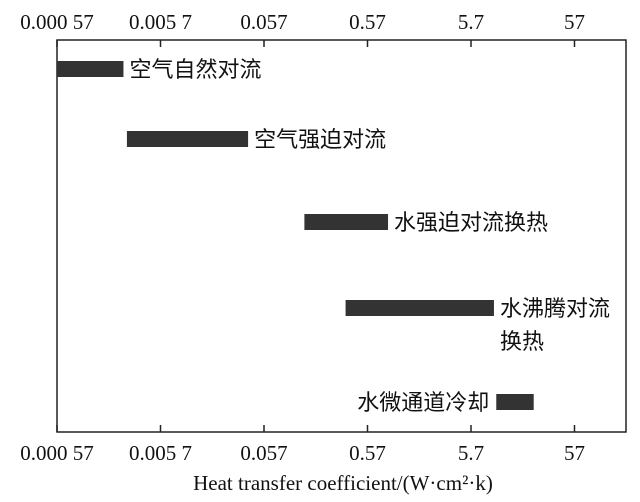 The image size is (640, 502). I want to click on bar-label-line: 水微通道冷却, so click(423, 403).